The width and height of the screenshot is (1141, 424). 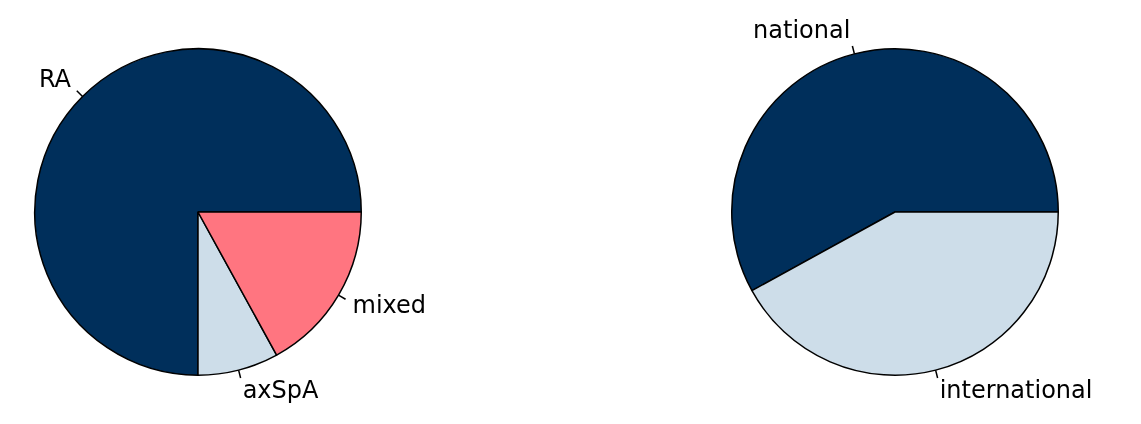 I want to click on slice-label: international, so click(x=1016, y=390).